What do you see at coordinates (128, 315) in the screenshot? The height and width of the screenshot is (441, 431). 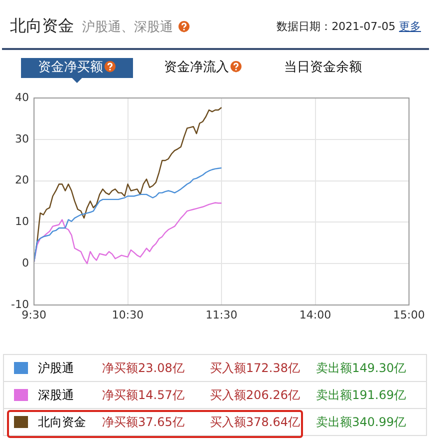 I see `x-tick-label: 10:30` at bounding box center [128, 315].